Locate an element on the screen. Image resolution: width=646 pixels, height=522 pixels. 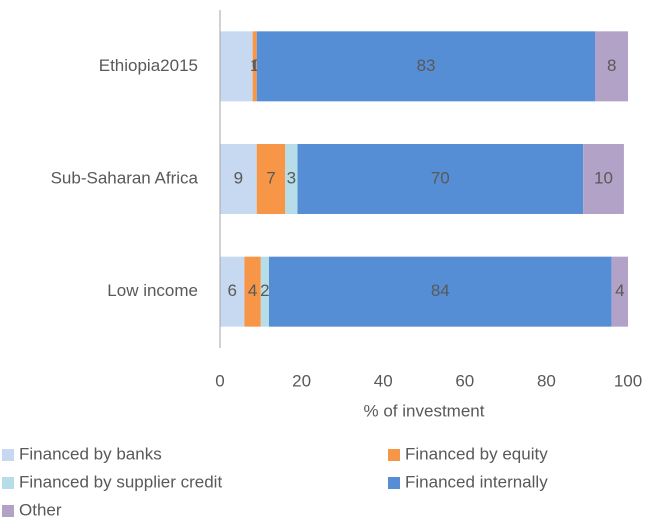
data-label: 10 is located at coordinates (603, 177).